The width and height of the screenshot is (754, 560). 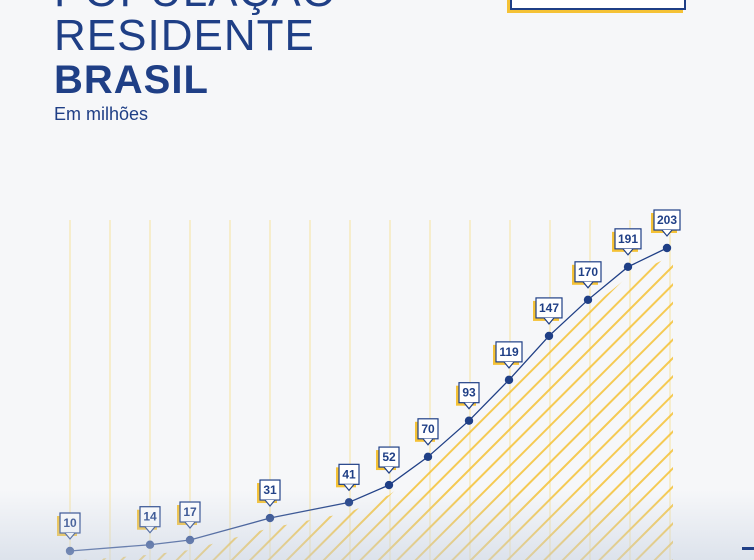 What do you see at coordinates (190, 512) in the screenshot?
I see `data-label: 17` at bounding box center [190, 512].